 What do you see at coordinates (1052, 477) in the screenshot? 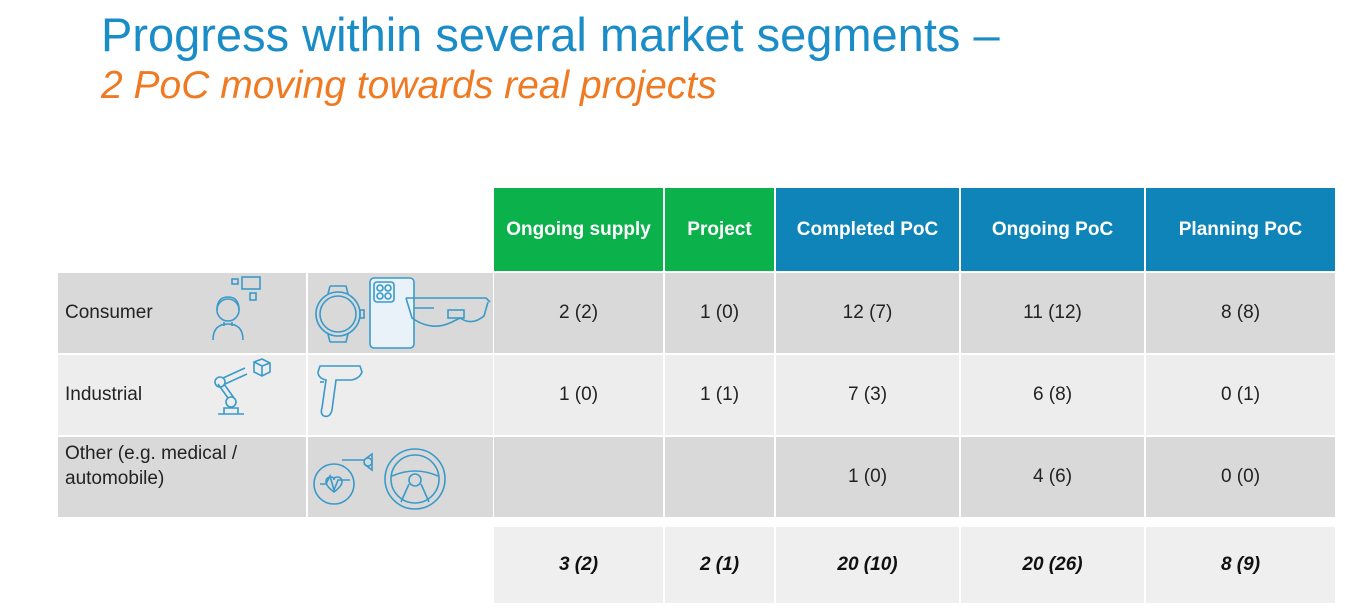
I see `table-cell: 4 (6)` at bounding box center [1052, 477].